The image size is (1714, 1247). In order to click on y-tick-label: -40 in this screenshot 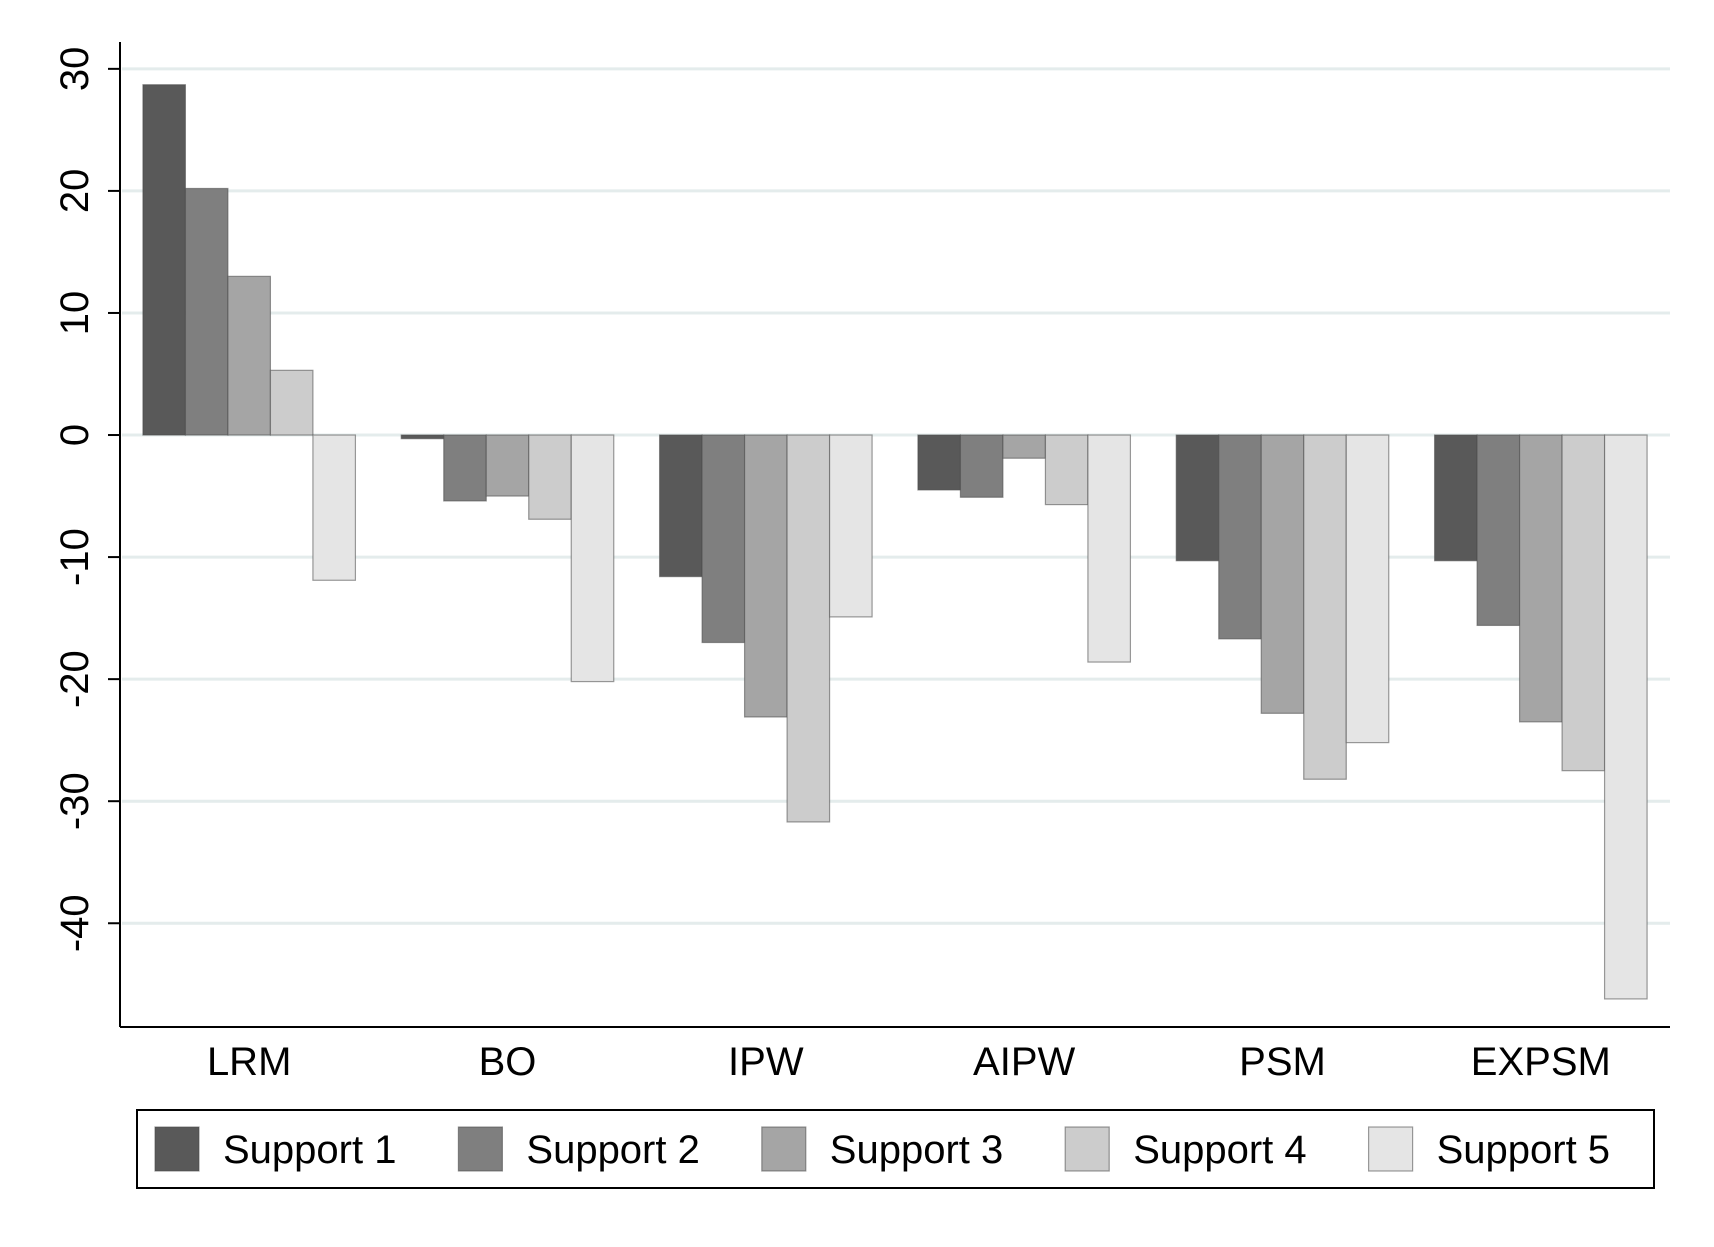, I will do `click(75, 923)`.